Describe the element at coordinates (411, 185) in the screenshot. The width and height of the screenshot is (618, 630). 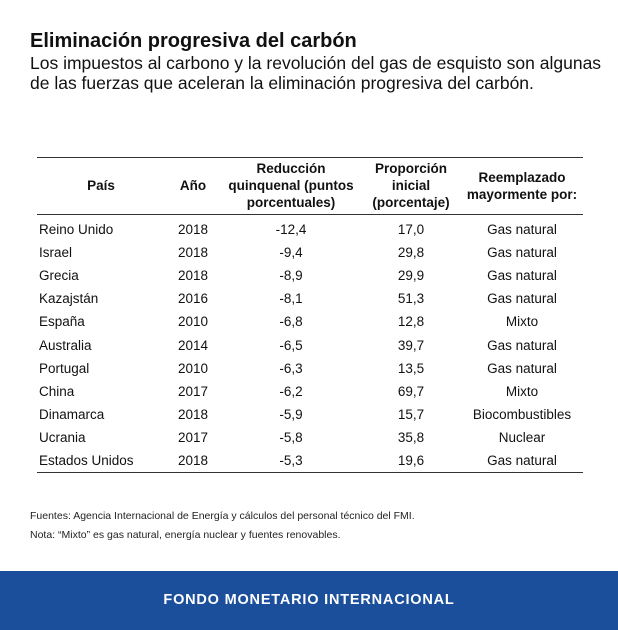
I see `column-header: Proporción inicial (porcentaje)` at that location.